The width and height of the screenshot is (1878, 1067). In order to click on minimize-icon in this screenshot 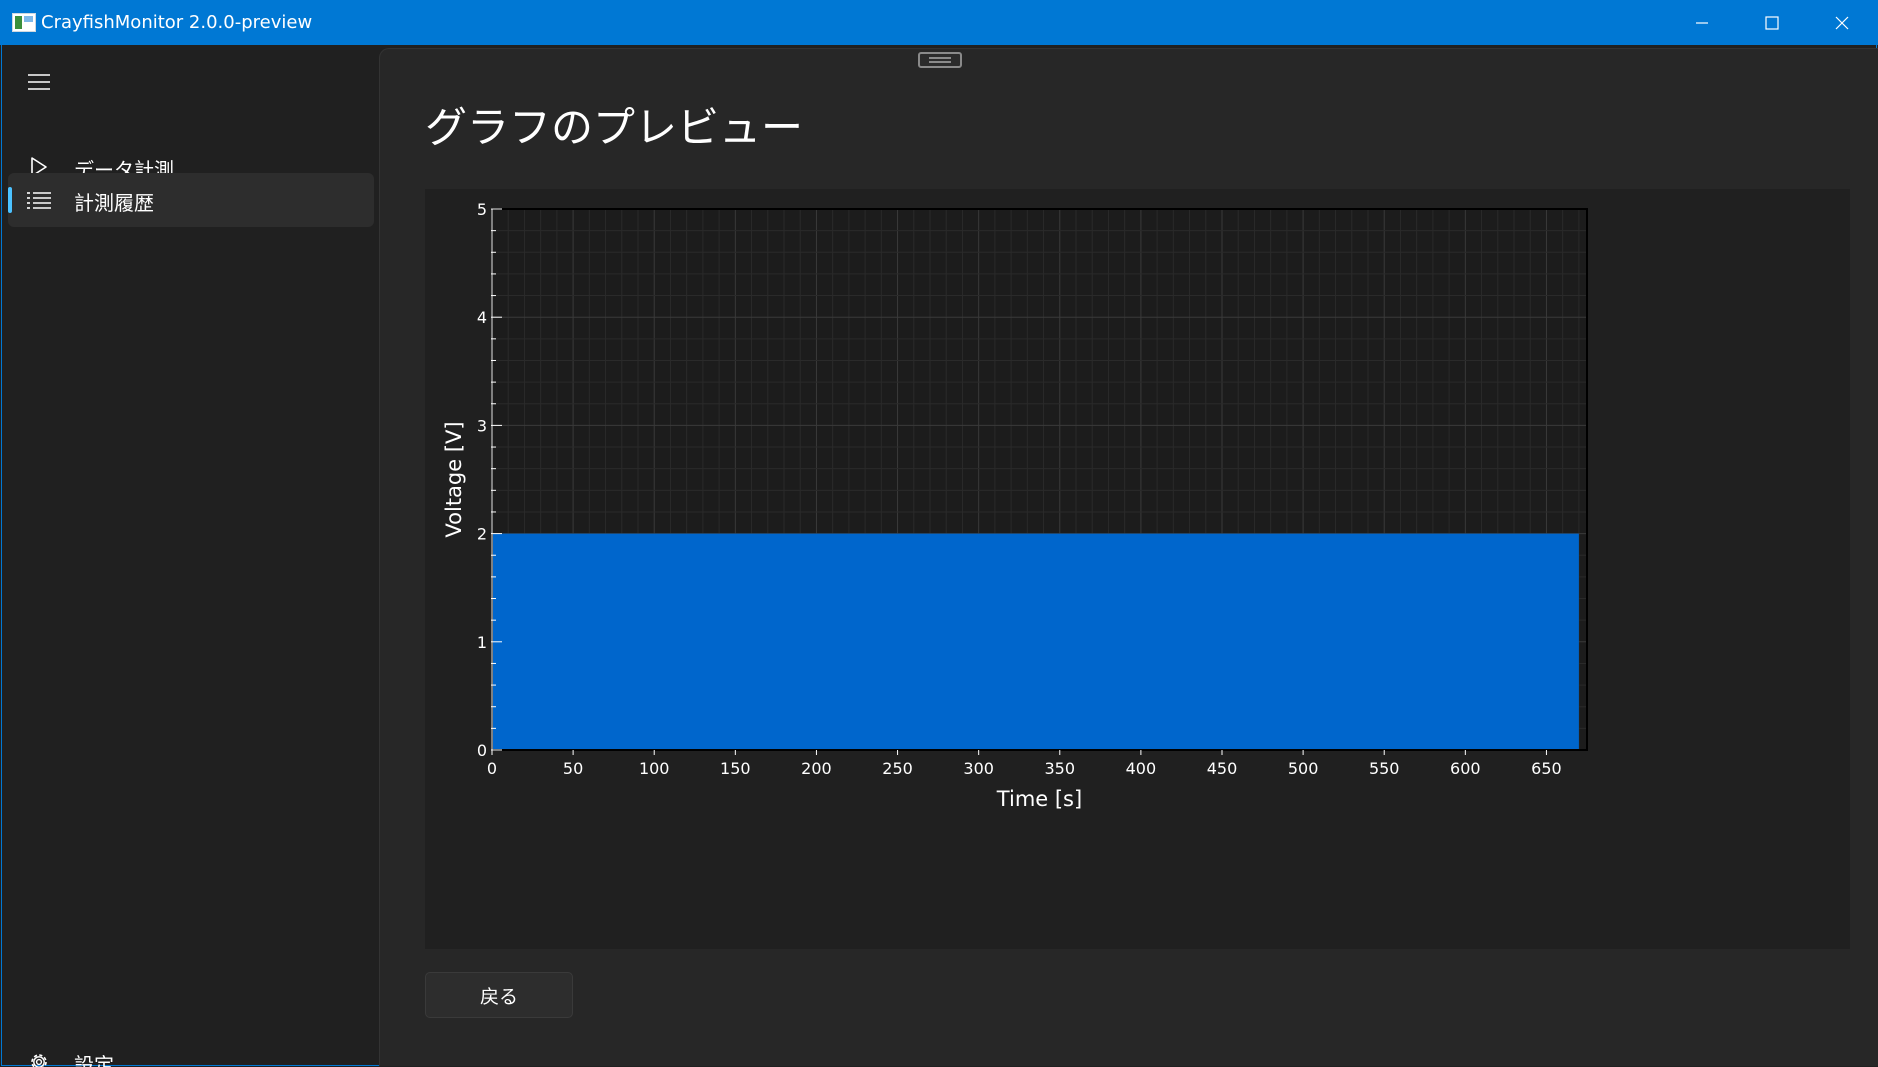, I will do `click(1702, 22)`.